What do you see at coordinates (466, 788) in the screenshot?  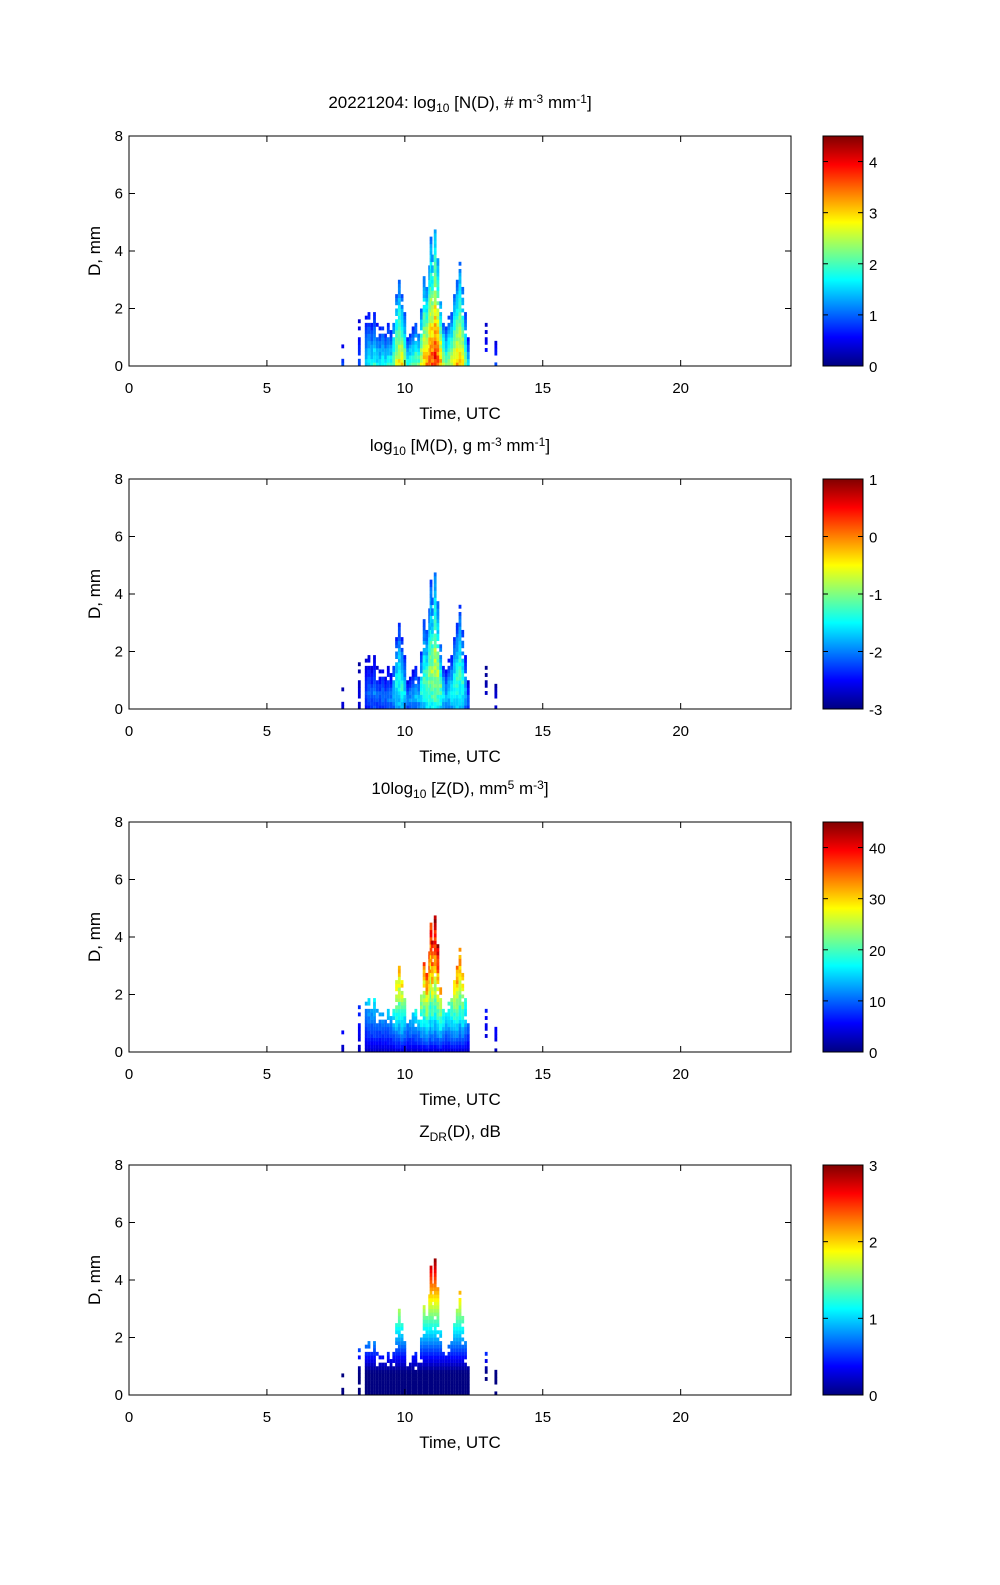 I see `title-text: [Z(D), mm` at bounding box center [466, 788].